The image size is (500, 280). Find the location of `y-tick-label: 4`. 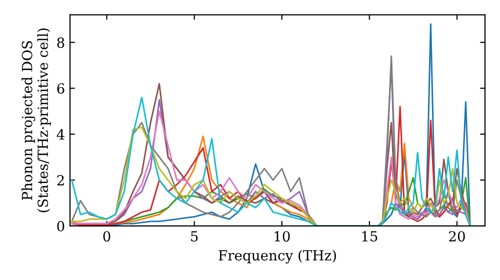

y-tick-label: 4 is located at coordinates (60, 134).